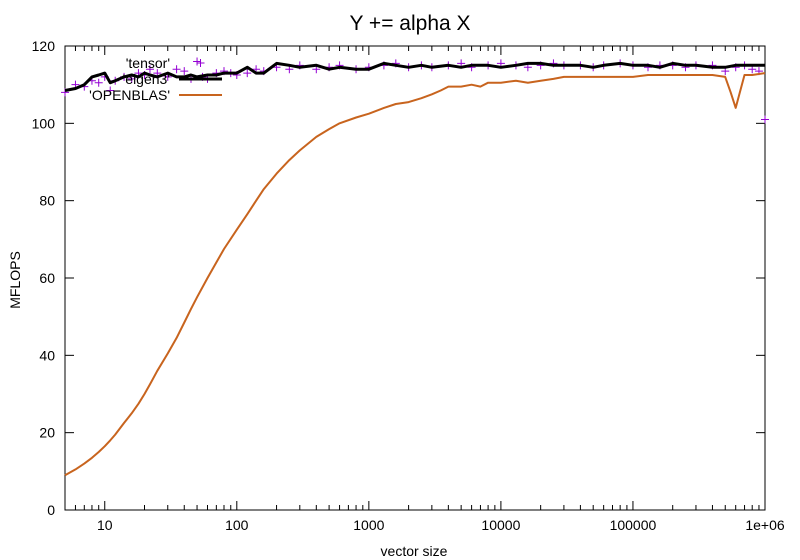 The width and height of the screenshot is (800, 560). What do you see at coordinates (414, 551) in the screenshot?
I see `x-axis-label: vector size` at bounding box center [414, 551].